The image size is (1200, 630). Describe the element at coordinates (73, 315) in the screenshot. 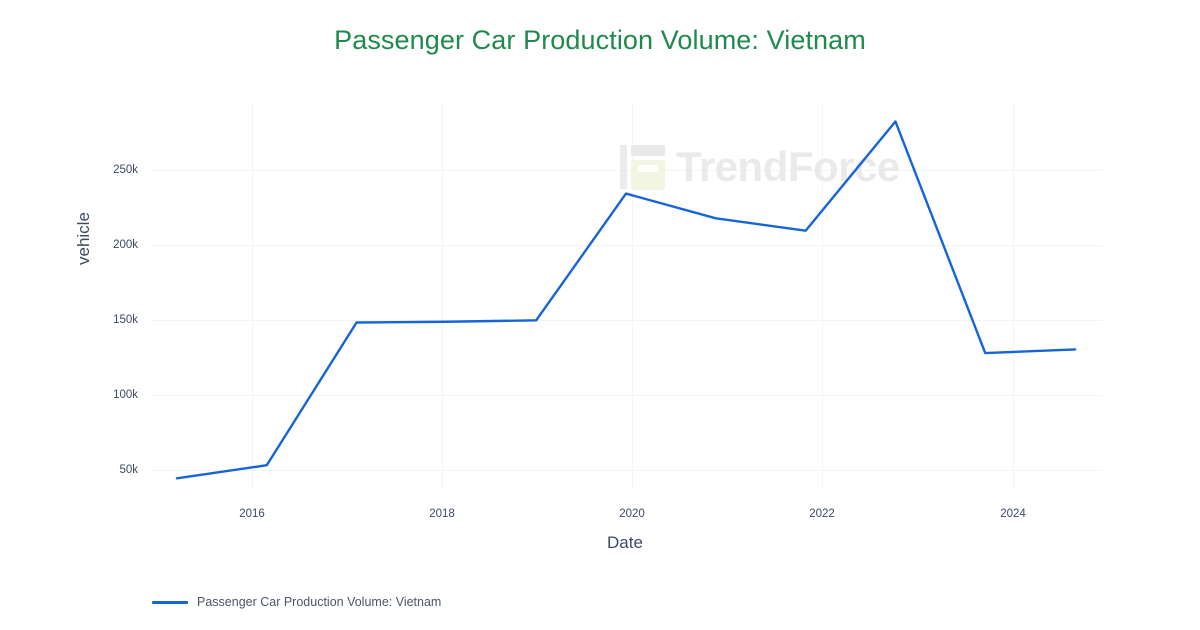

I see `y-axis-ticks: 50k 100k 150k 200k 250k` at that location.